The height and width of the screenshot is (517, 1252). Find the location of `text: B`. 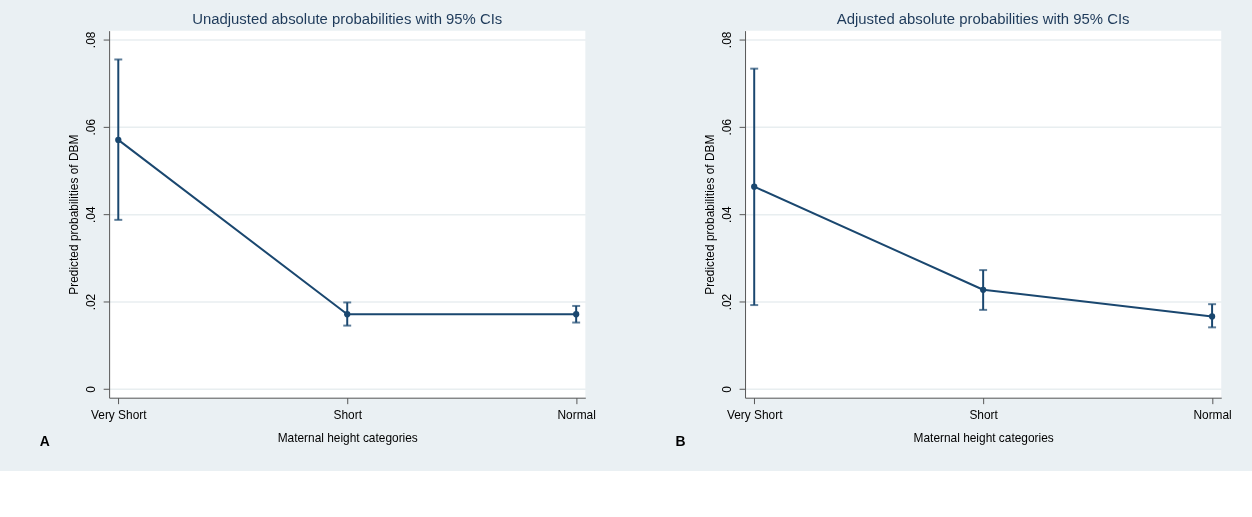

text: B is located at coordinates (680, 441).